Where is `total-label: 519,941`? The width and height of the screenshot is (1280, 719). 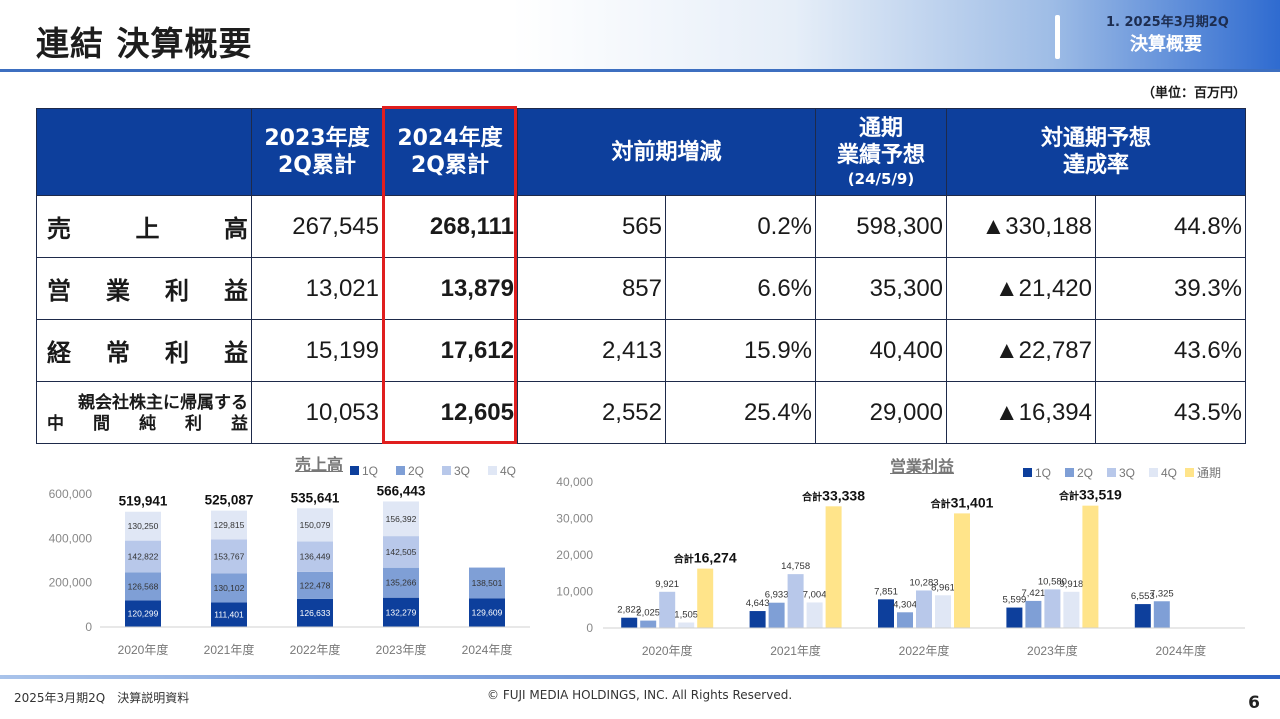 total-label: 519,941 is located at coordinates (143, 501).